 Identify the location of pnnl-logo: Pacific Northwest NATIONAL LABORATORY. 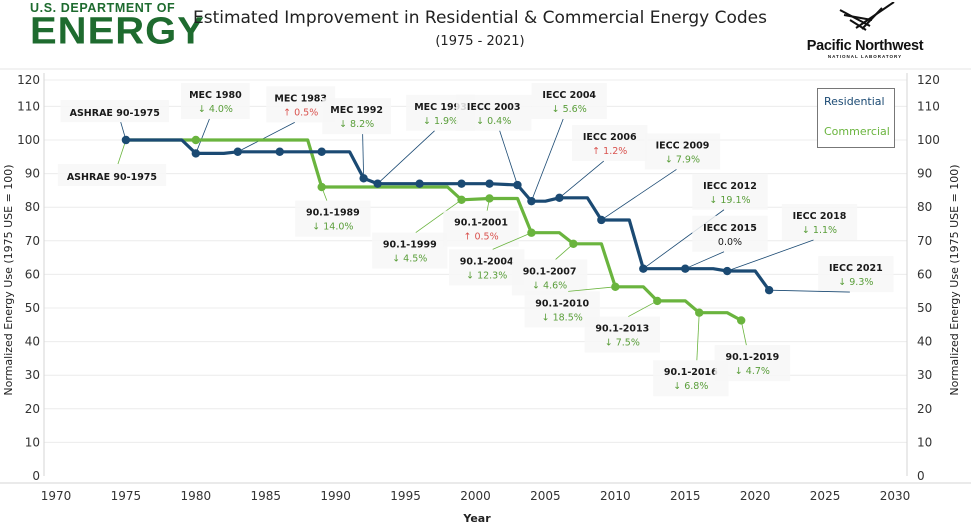
(865, 30).